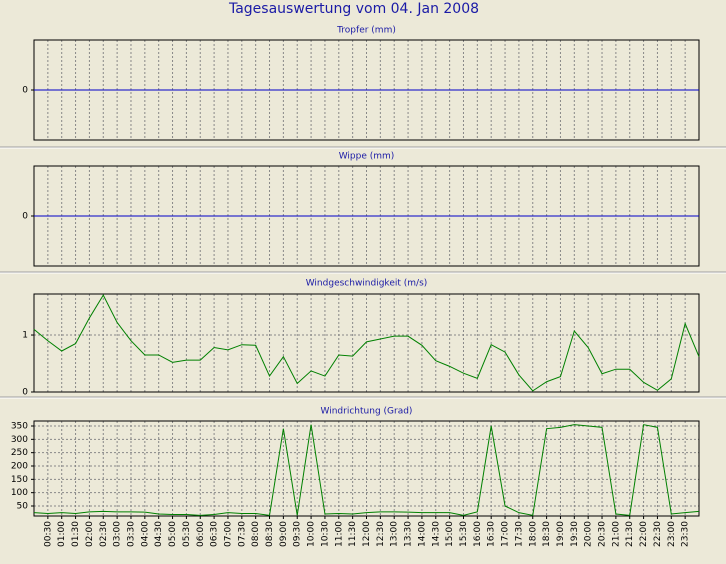 The height and width of the screenshot is (564, 726). What do you see at coordinates (589, 534) in the screenshot?
I see `x-tick-label: 20:00` at bounding box center [589, 534].